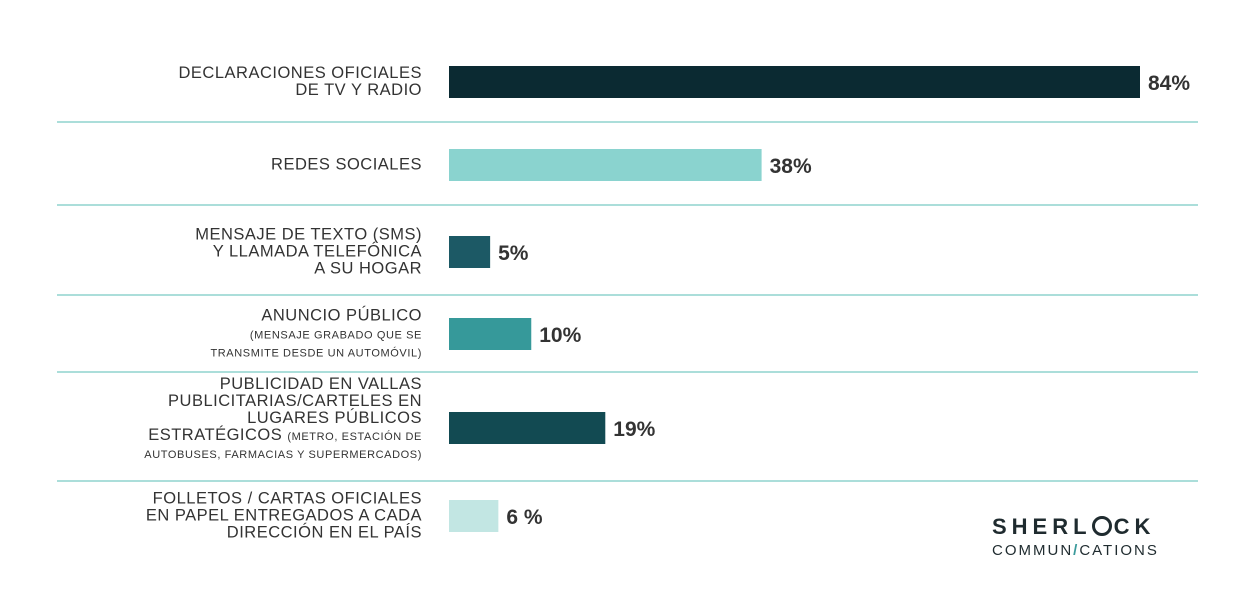 The image size is (1241, 601). What do you see at coordinates (324, 532) in the screenshot?
I see `category-label-6-line-3: DIRECCIÓN EN EL PAÍS` at bounding box center [324, 532].